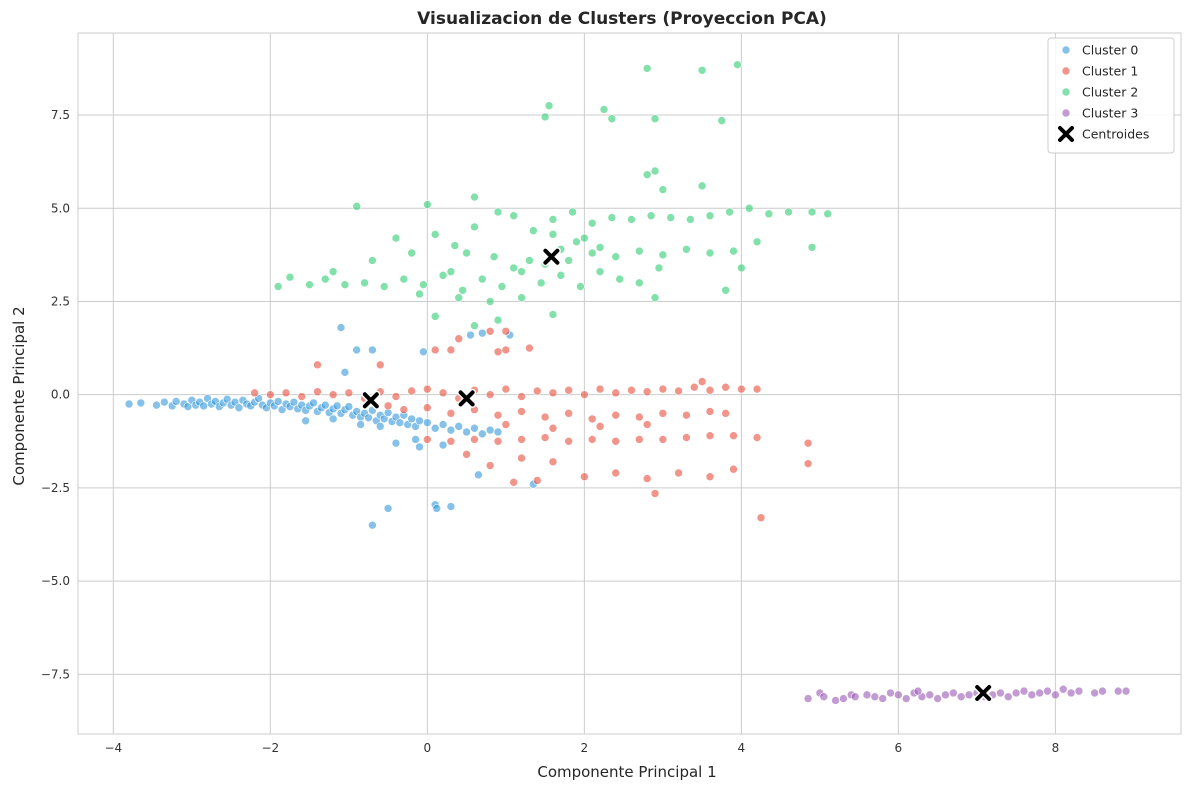 The height and width of the screenshot is (790, 1189). I want to click on legend-box, so click(1111, 95).